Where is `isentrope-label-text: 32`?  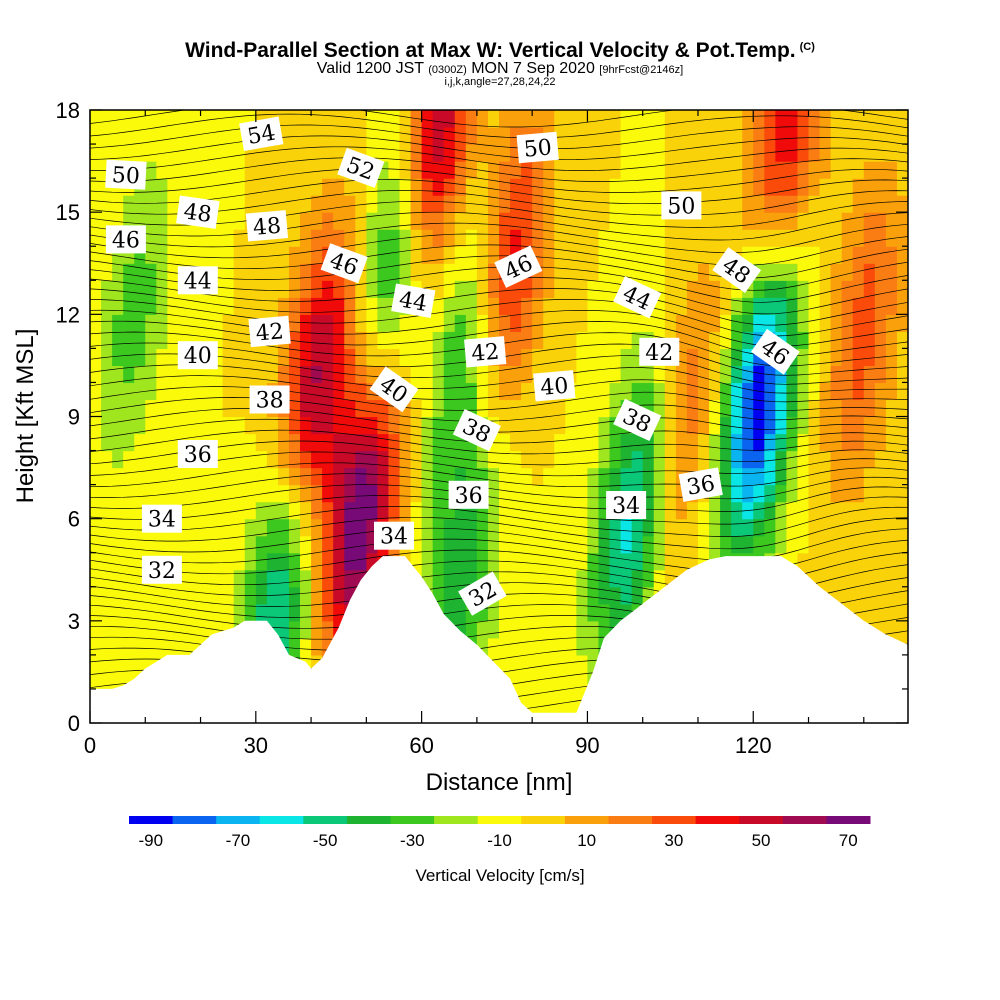
isentrope-label-text: 32 is located at coordinates (162, 571).